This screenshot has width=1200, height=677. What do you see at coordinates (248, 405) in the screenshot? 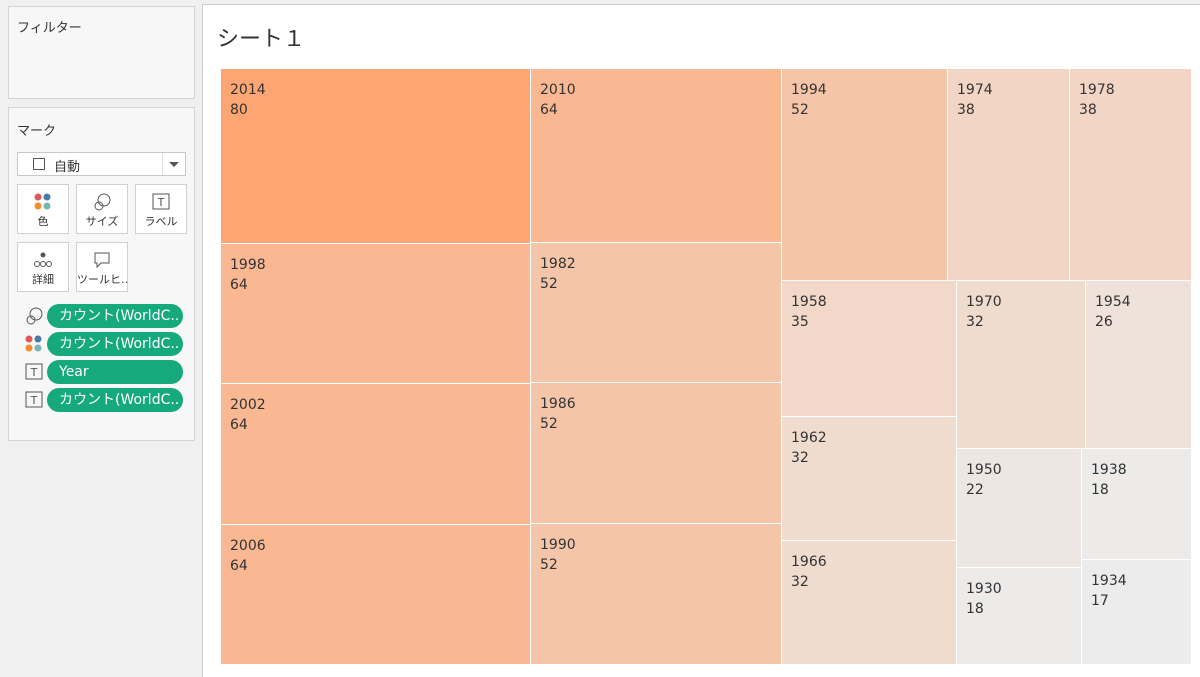
I see `tile-category: 2002` at bounding box center [248, 405].